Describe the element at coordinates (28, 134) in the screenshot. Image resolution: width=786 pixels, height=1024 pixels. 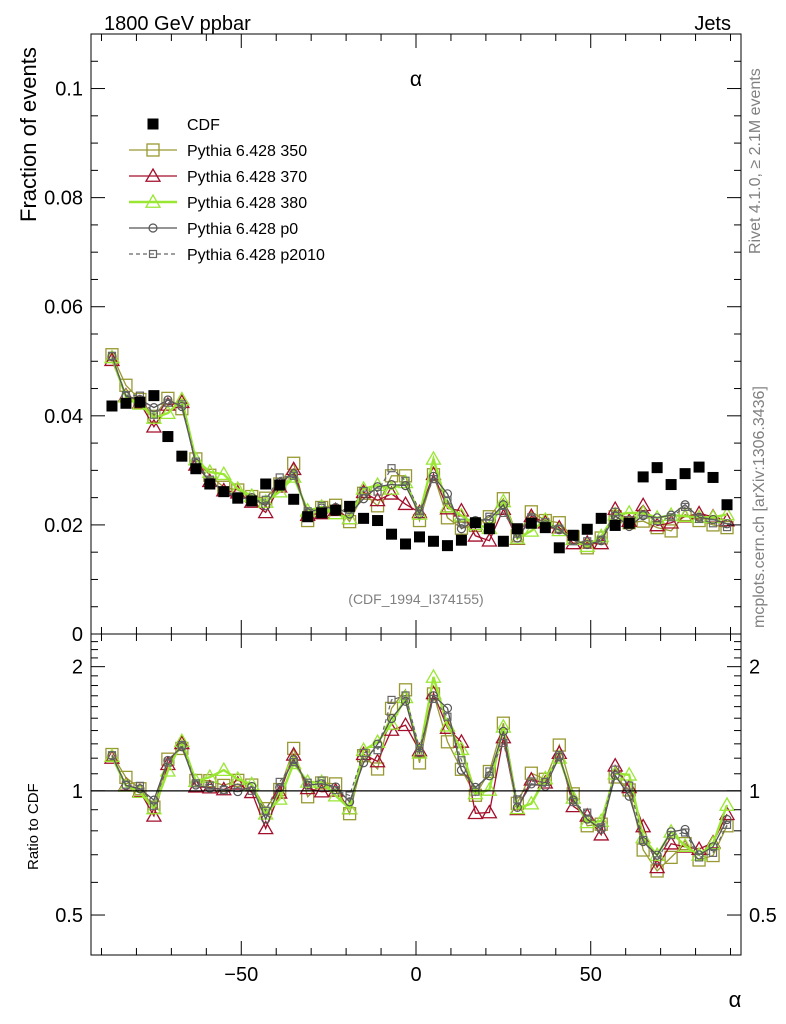
I see `y-axis-label: Fraction of events` at that location.